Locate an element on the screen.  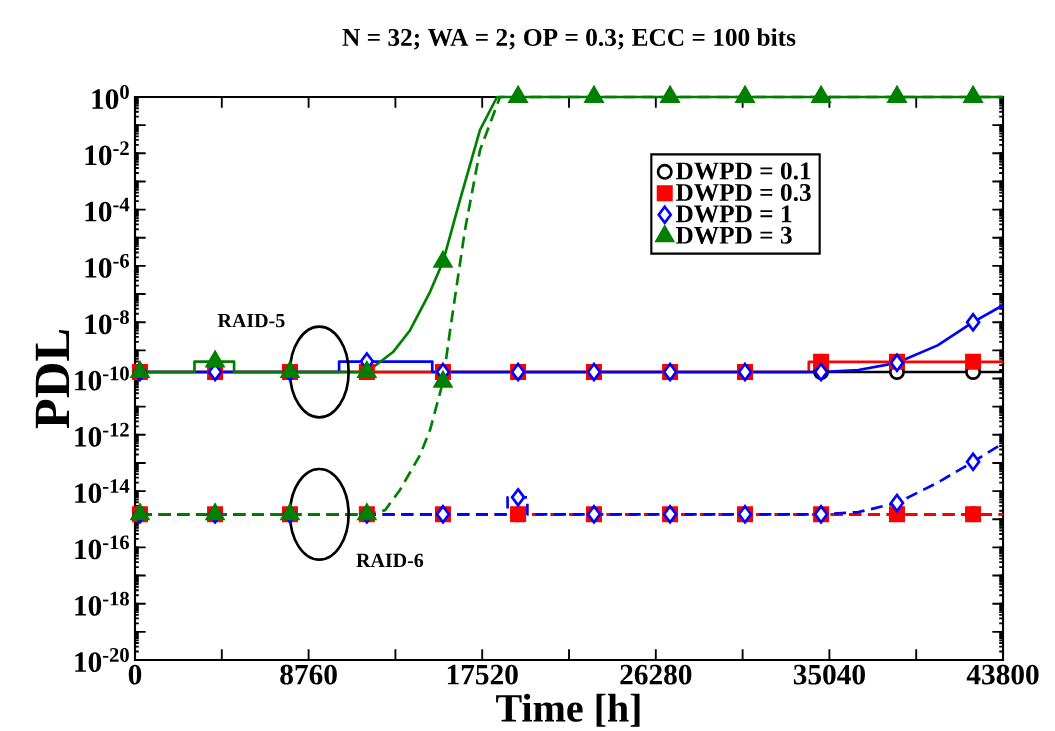
annotation: RAID-6 is located at coordinates (390, 560).